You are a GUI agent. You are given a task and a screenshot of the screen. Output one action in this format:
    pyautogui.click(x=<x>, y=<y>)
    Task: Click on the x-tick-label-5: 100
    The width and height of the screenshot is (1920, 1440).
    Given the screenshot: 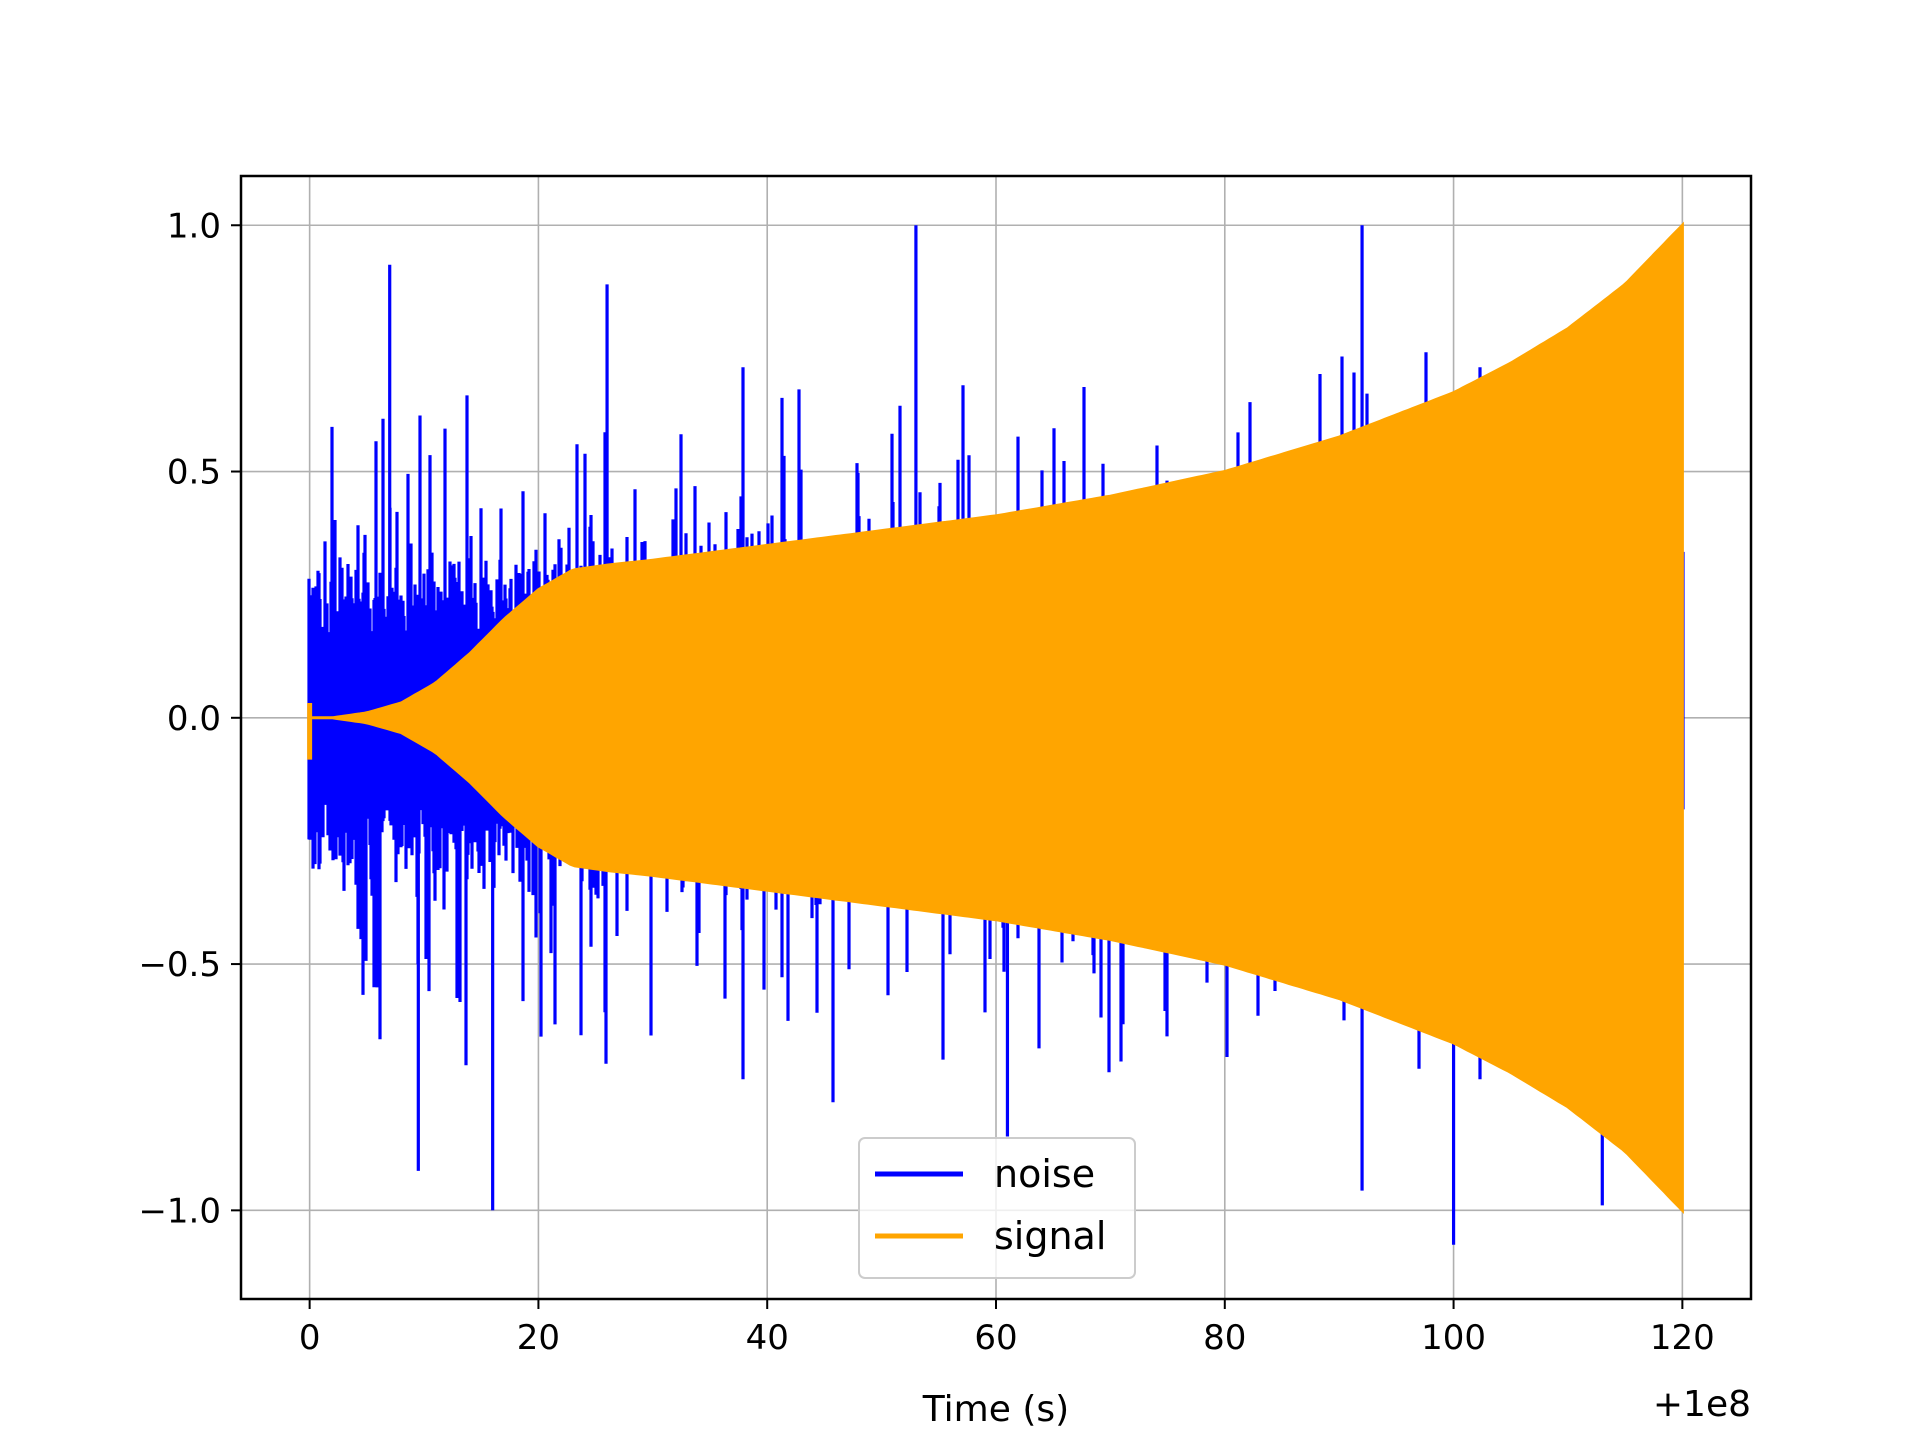 What is the action you would take?
    pyautogui.click(x=1453, y=1338)
    